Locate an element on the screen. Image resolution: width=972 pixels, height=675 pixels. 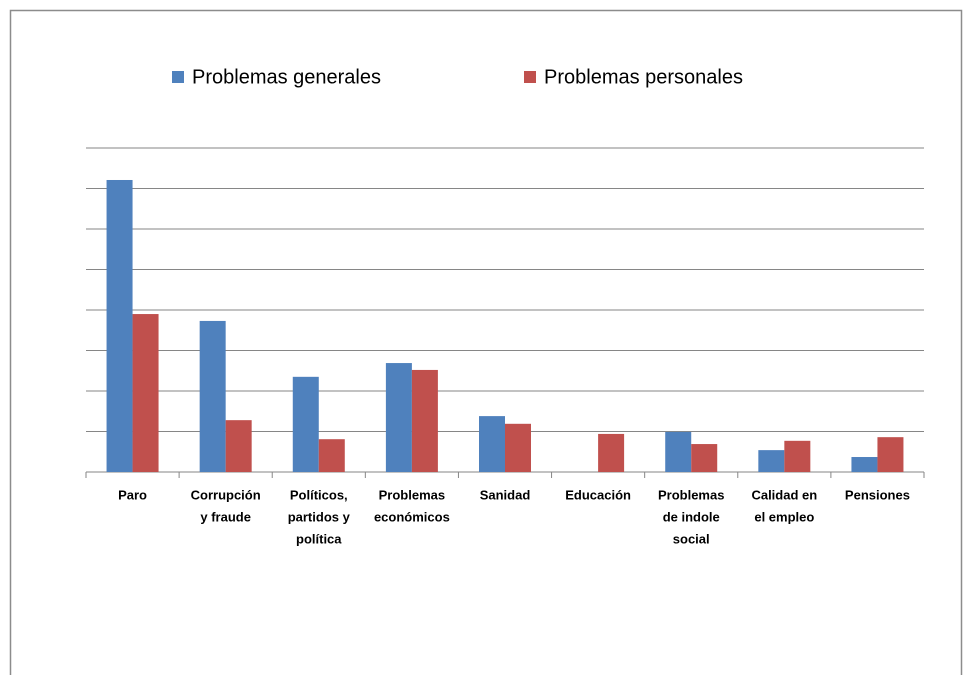
legend-label: Problemas generales is located at coordinates (286, 77).